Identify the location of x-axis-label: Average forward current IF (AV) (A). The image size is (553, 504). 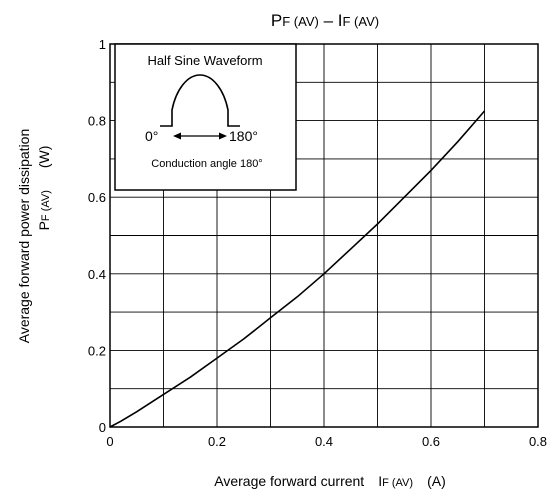
(329, 481).